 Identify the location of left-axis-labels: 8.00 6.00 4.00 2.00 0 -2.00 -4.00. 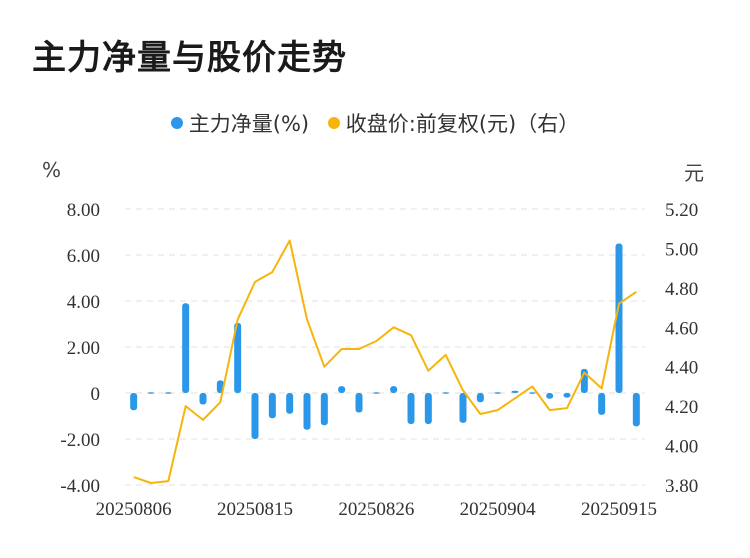
(80, 348).